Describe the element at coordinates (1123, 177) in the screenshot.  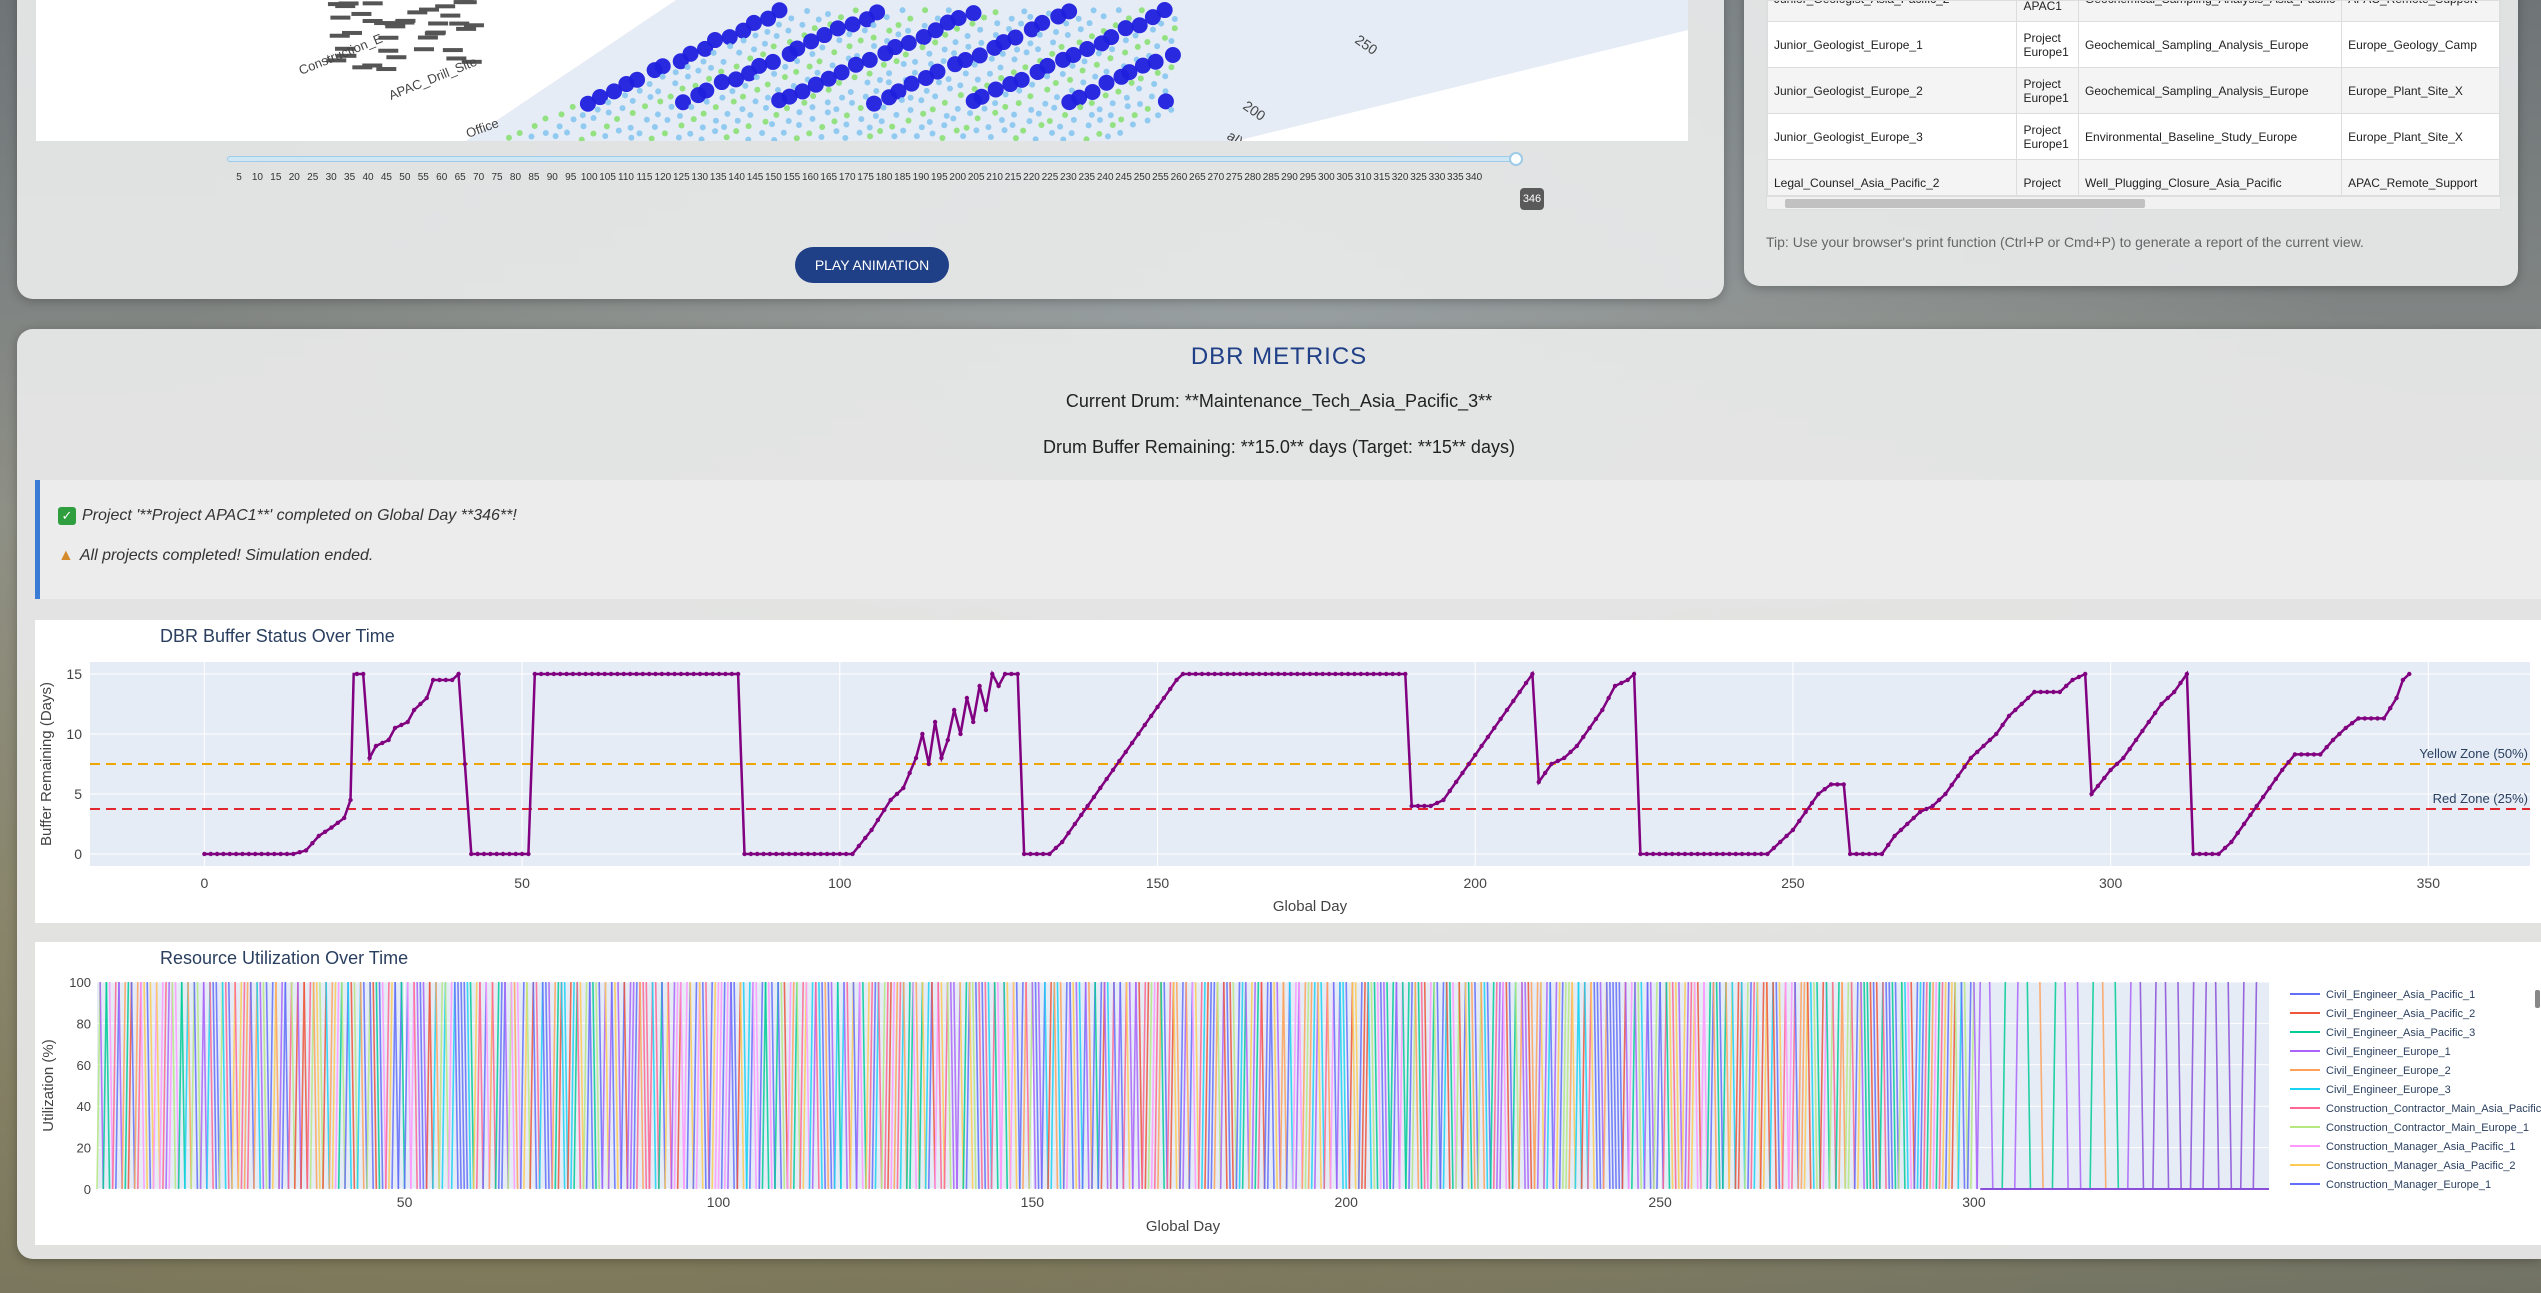
I see `slider-tick-label: 245` at that location.